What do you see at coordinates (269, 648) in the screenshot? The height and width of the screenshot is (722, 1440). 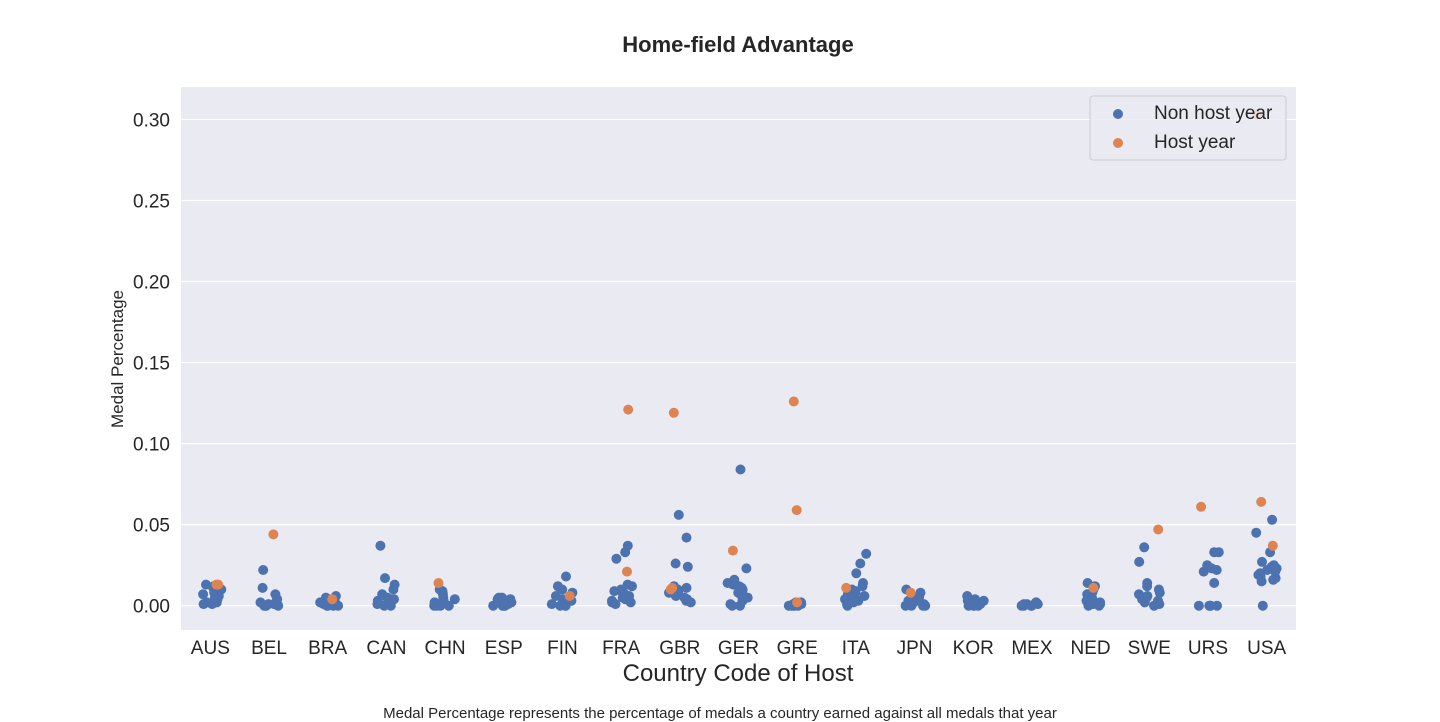 I see `x-tick-label-bel: BEL` at bounding box center [269, 648].